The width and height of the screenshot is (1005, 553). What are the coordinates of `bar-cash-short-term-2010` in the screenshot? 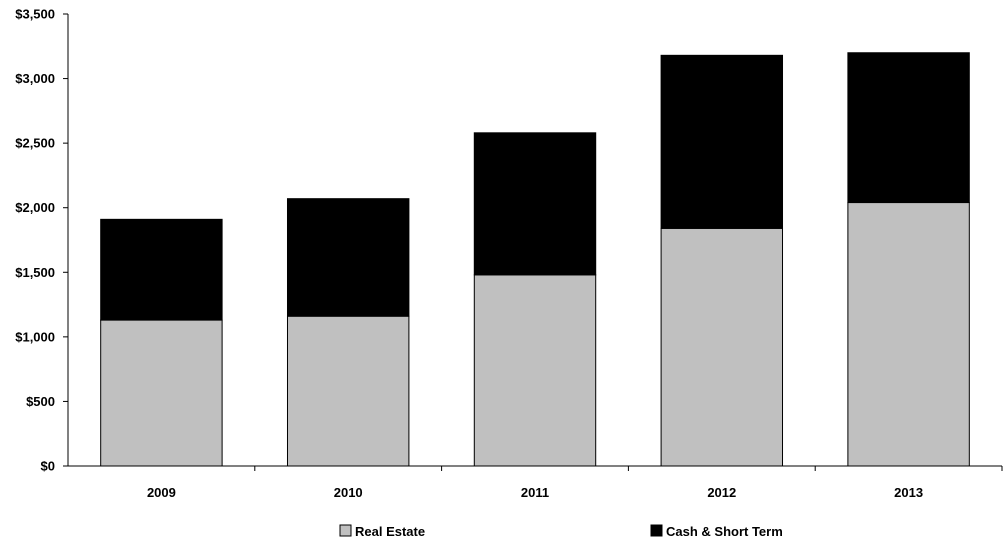 It's located at (348, 257).